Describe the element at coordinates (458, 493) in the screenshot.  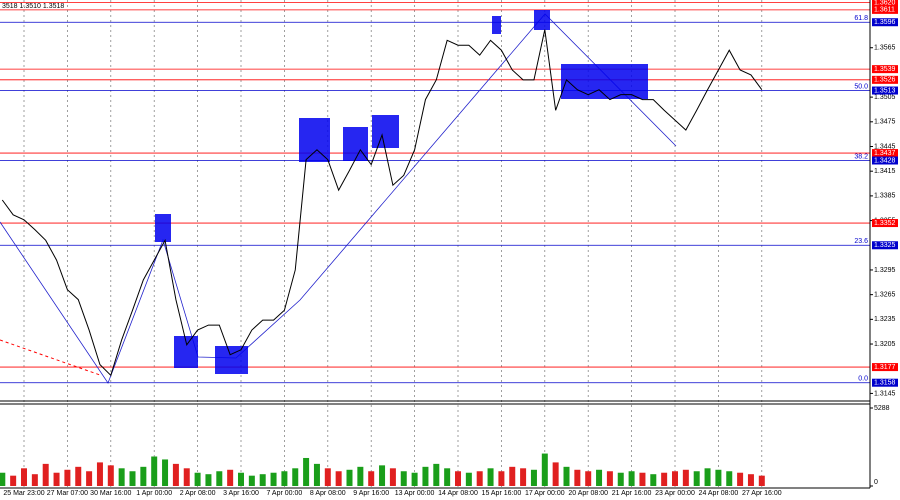
I see `x-tick-label: 14 Apr 08:00` at that location.